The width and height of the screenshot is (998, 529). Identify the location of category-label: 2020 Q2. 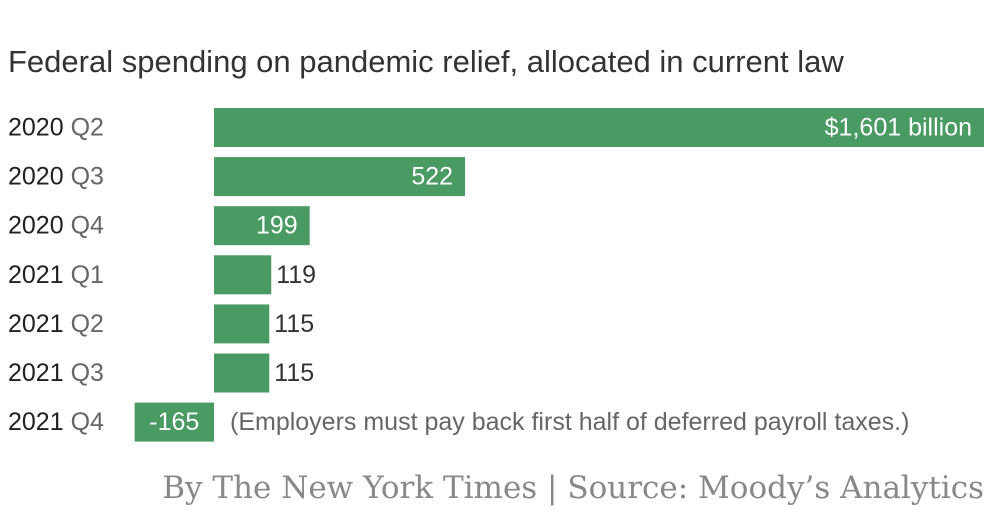
(56, 128).